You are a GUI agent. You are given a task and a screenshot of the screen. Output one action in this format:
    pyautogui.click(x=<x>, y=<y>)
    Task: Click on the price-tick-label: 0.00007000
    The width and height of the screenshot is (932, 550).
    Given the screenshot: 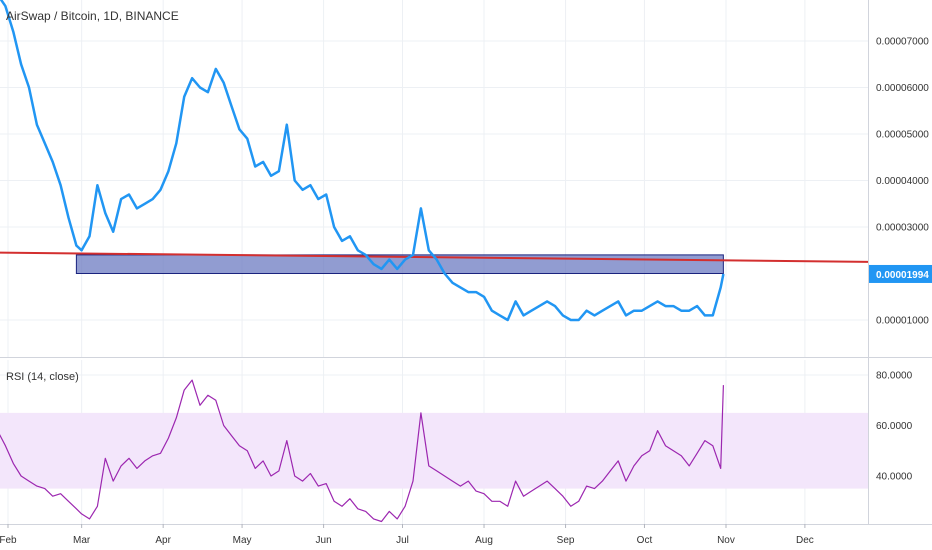 What is the action you would take?
    pyautogui.click(x=902, y=42)
    